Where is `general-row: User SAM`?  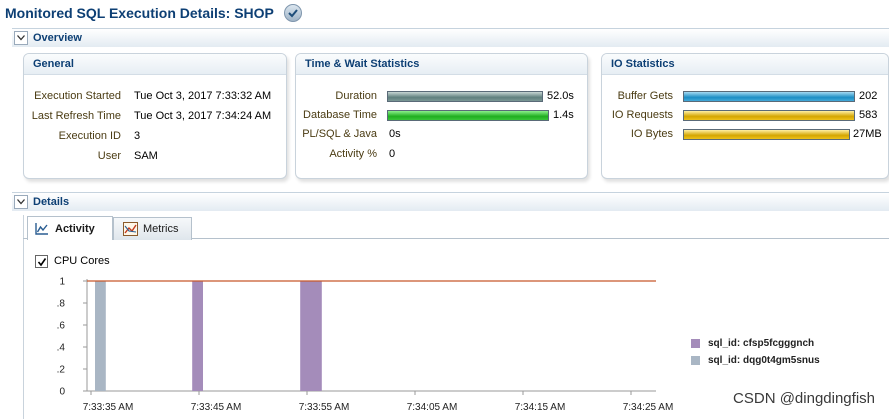 general-row: User SAM is located at coordinates (155, 156).